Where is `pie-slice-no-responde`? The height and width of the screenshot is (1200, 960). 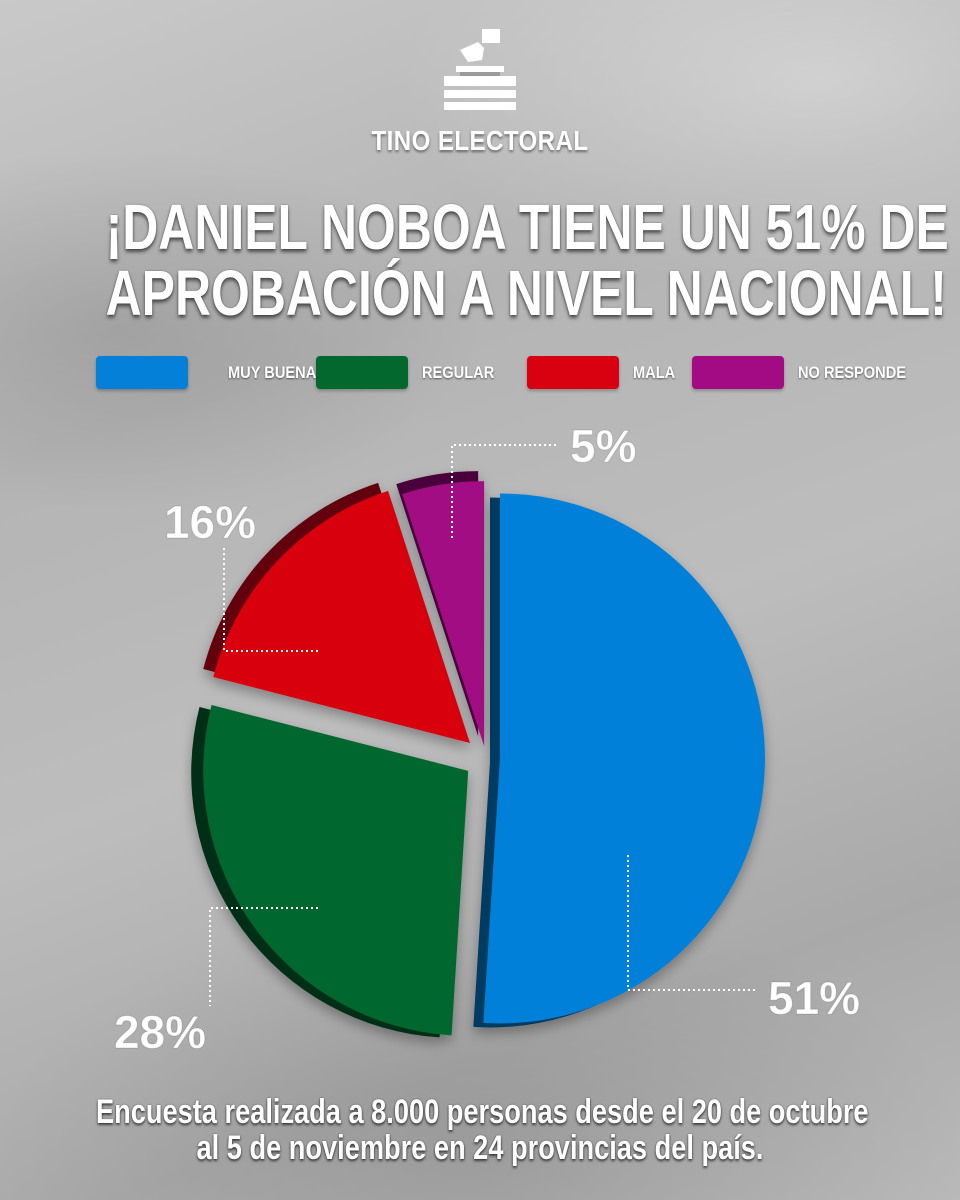
pie-slice-no-responde is located at coordinates (440, 609).